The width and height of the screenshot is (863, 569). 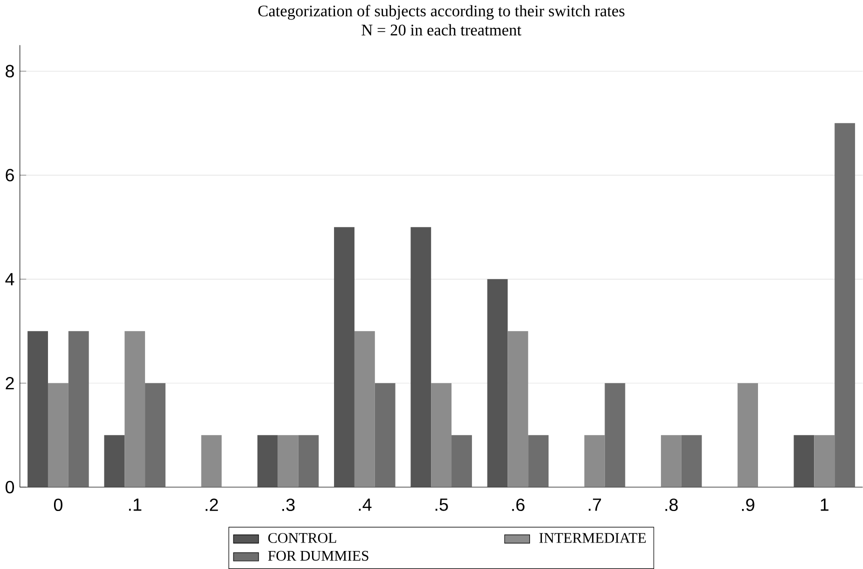 I want to click on x-tick-label: .9, so click(x=748, y=505).